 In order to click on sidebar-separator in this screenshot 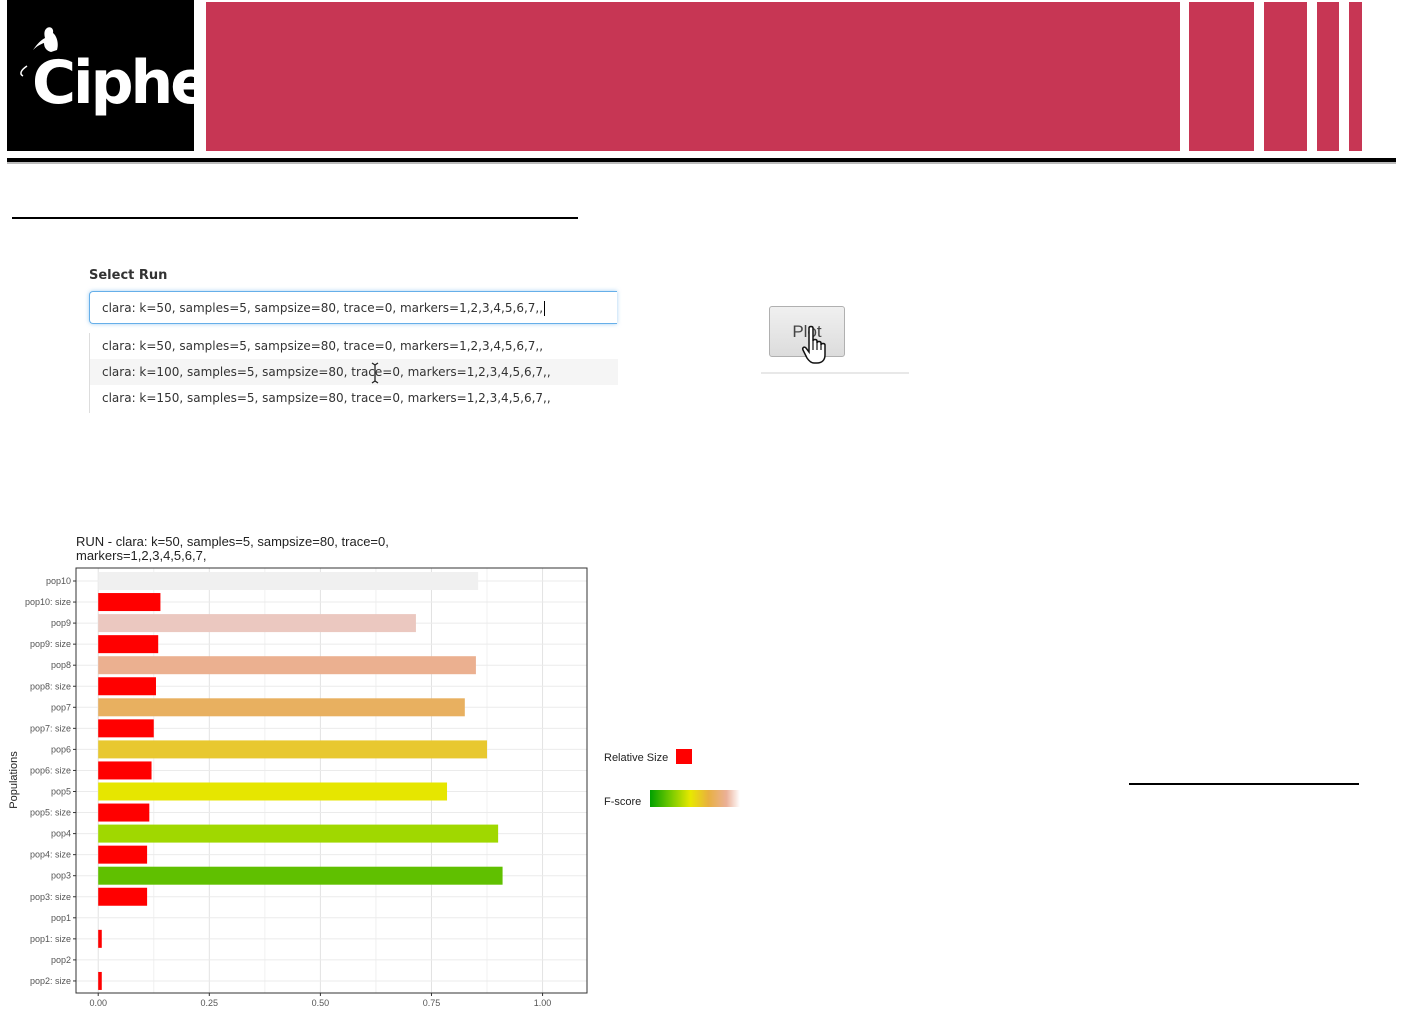, I will do `click(835, 373)`.